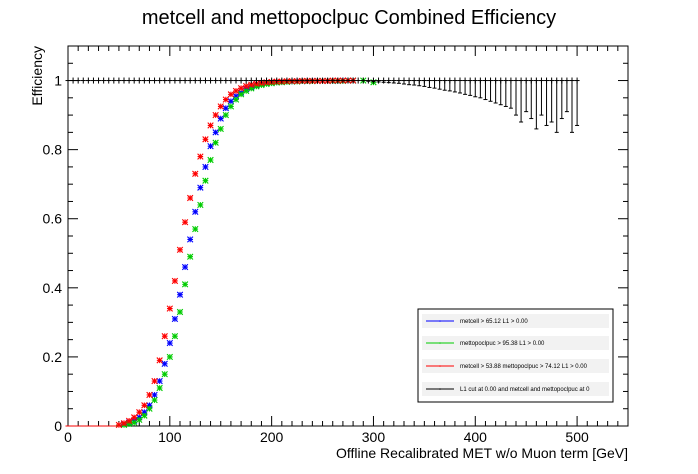 Image resolution: width=698 pixels, height=474 pixels. I want to click on x-tick-label: 300, so click(374, 437).